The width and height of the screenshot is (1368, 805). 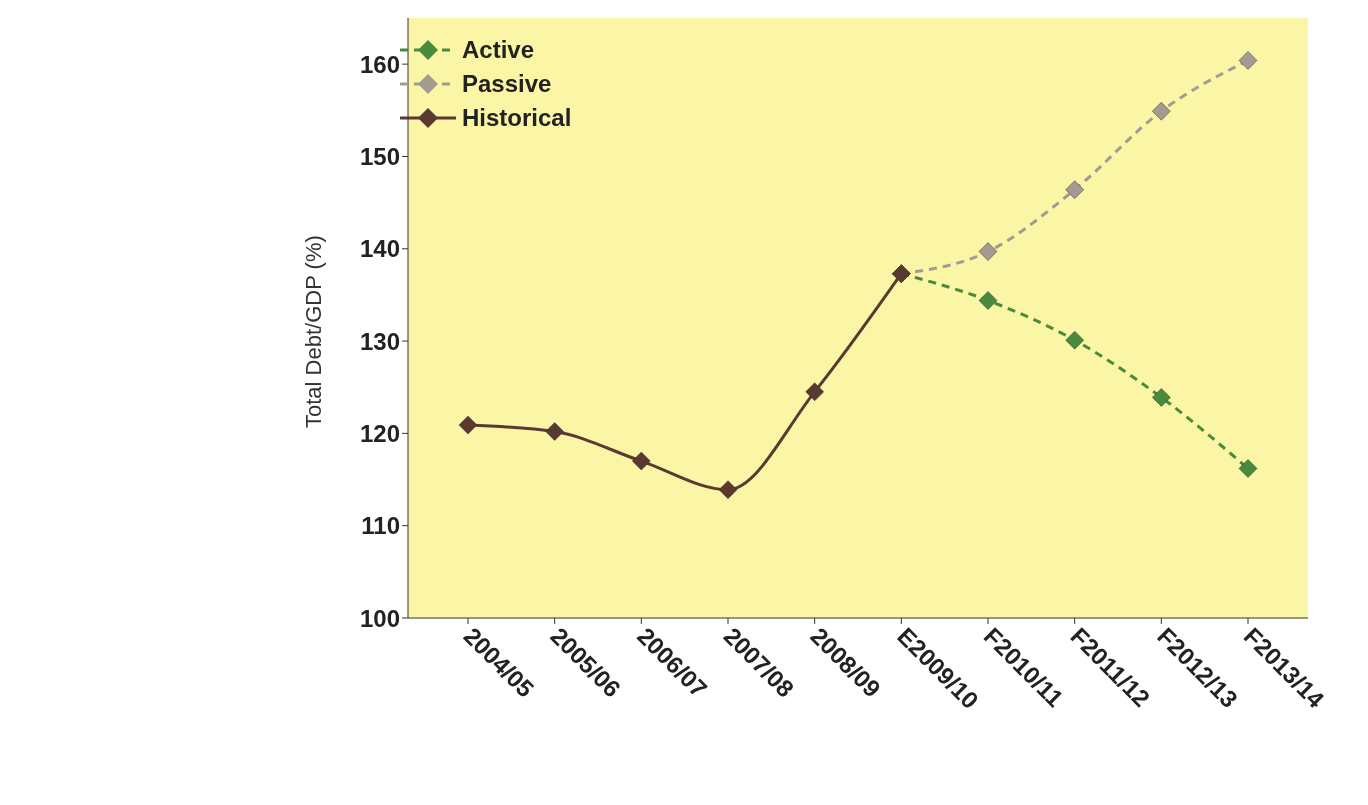 I want to click on y-tick-label: 110, so click(x=380, y=526).